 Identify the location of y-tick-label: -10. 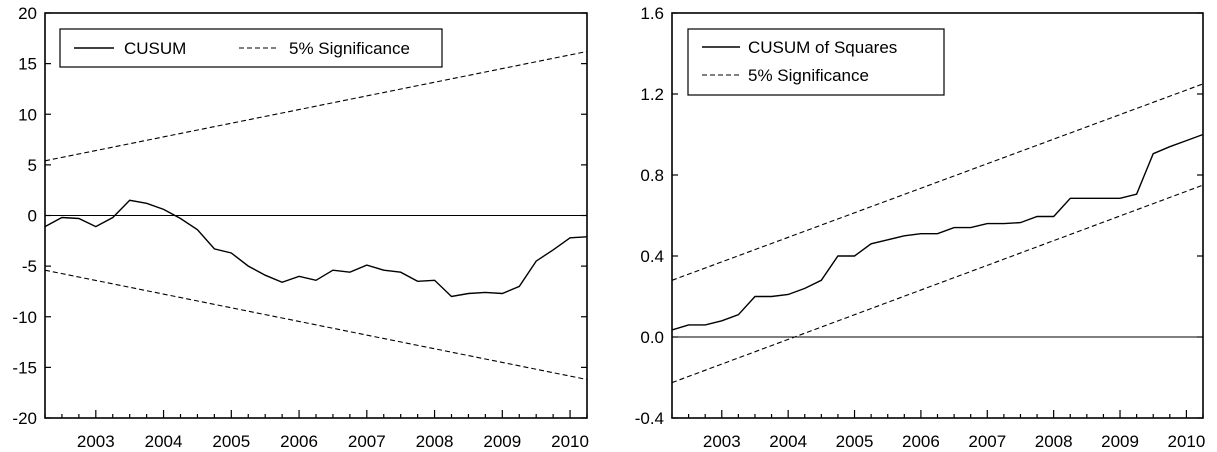
(24, 317).